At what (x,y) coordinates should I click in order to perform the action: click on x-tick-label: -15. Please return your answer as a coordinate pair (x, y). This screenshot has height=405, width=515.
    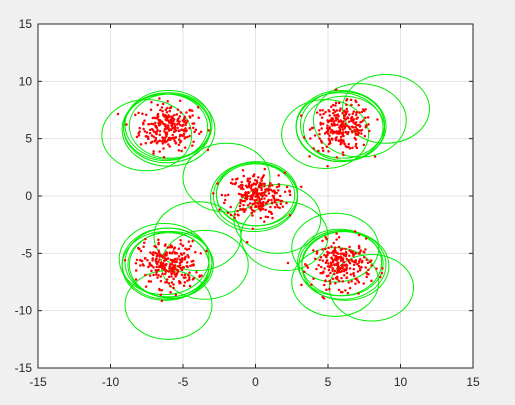
    Looking at the image, I should click on (38, 382).